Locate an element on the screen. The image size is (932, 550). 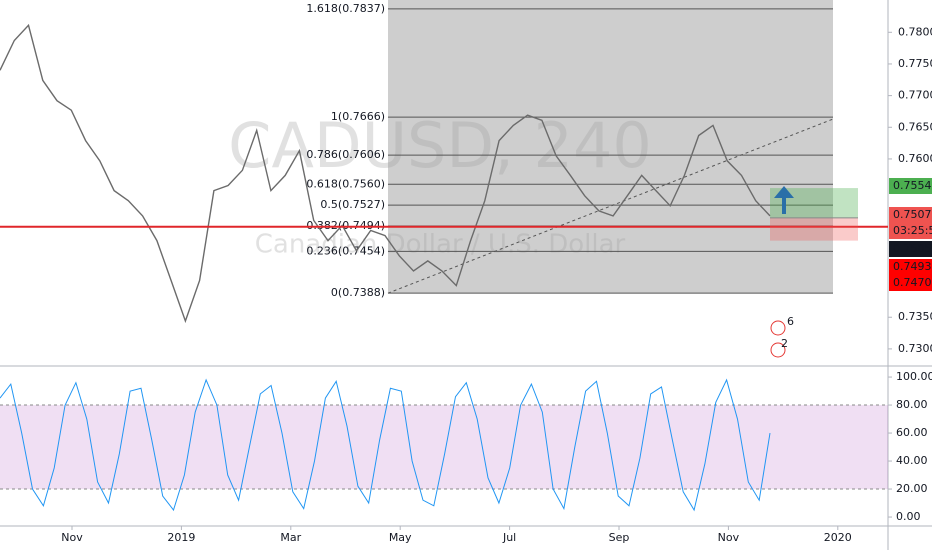
stop-zone is located at coordinates (814, 229).